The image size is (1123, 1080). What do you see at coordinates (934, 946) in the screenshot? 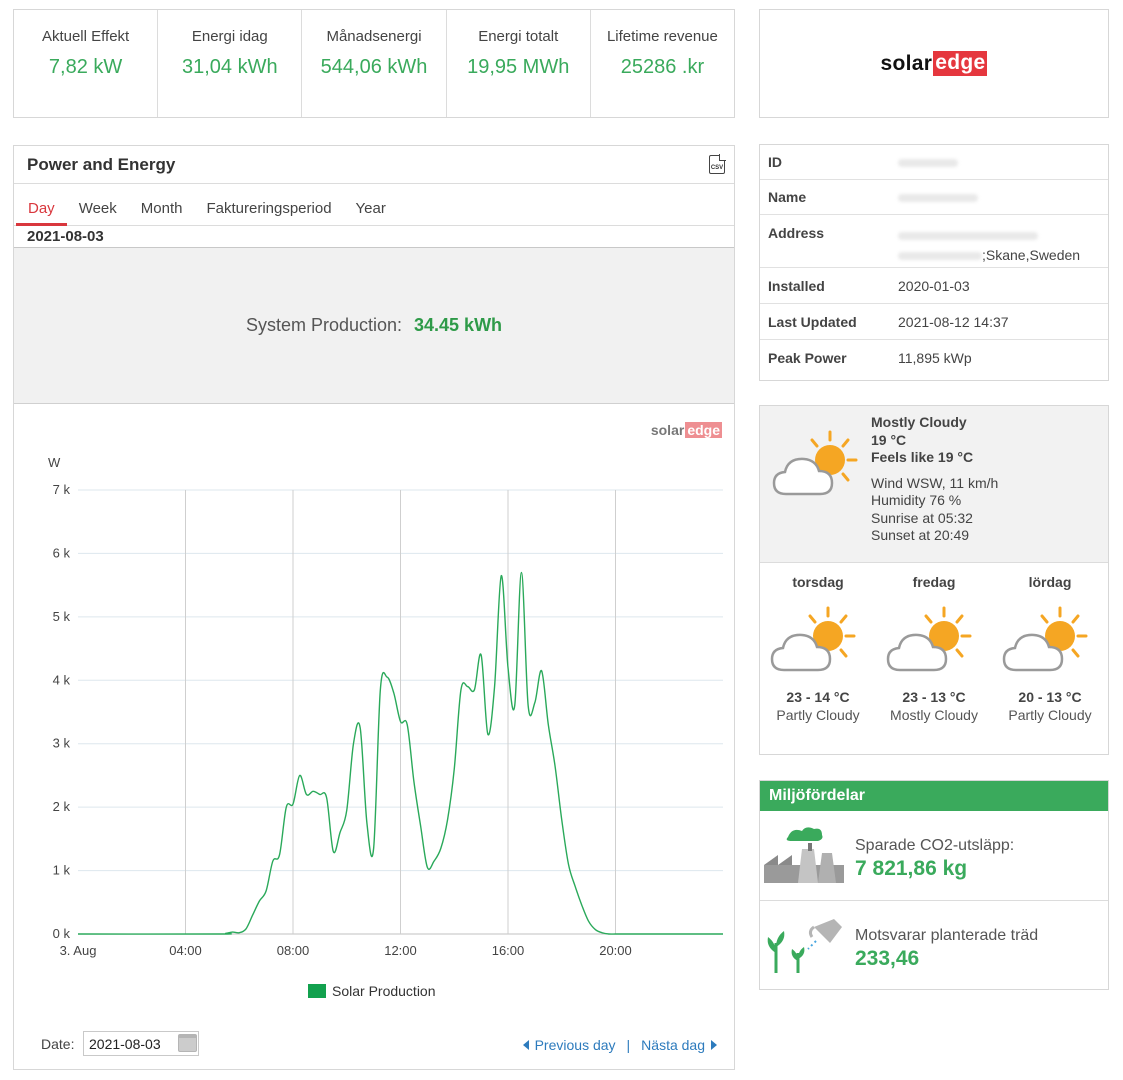
I see `trees-planted-row: Motsvarar planterade träd 233,46` at bounding box center [934, 946].